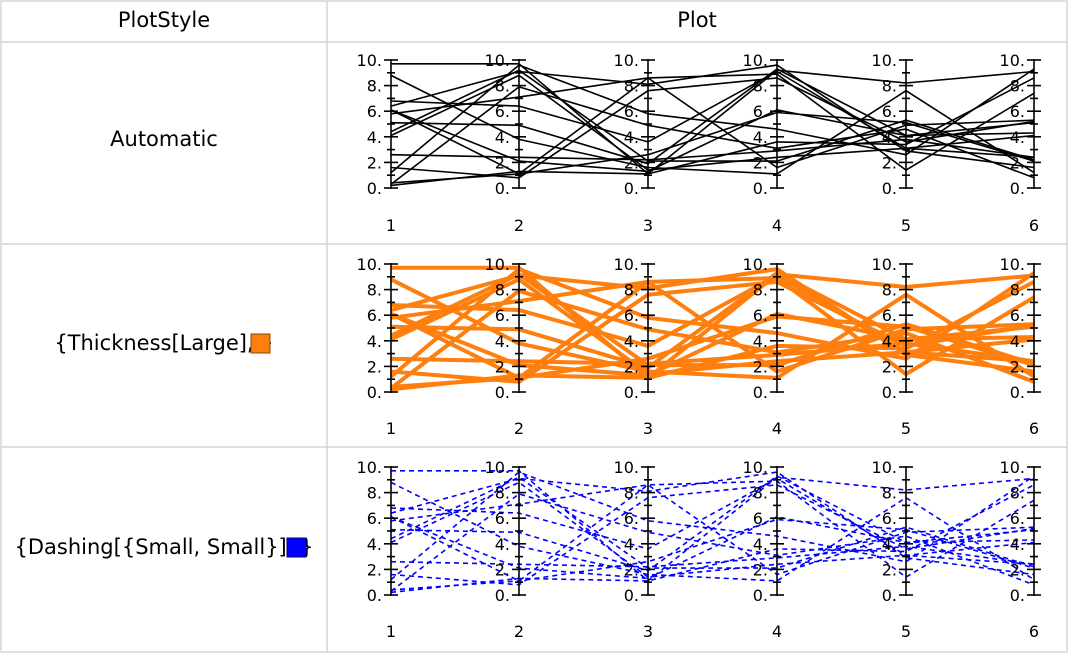 Image resolution: width=1068 pixels, height=654 pixels. What do you see at coordinates (777, 631) in the screenshot?
I see `axis-label: 4` at bounding box center [777, 631].